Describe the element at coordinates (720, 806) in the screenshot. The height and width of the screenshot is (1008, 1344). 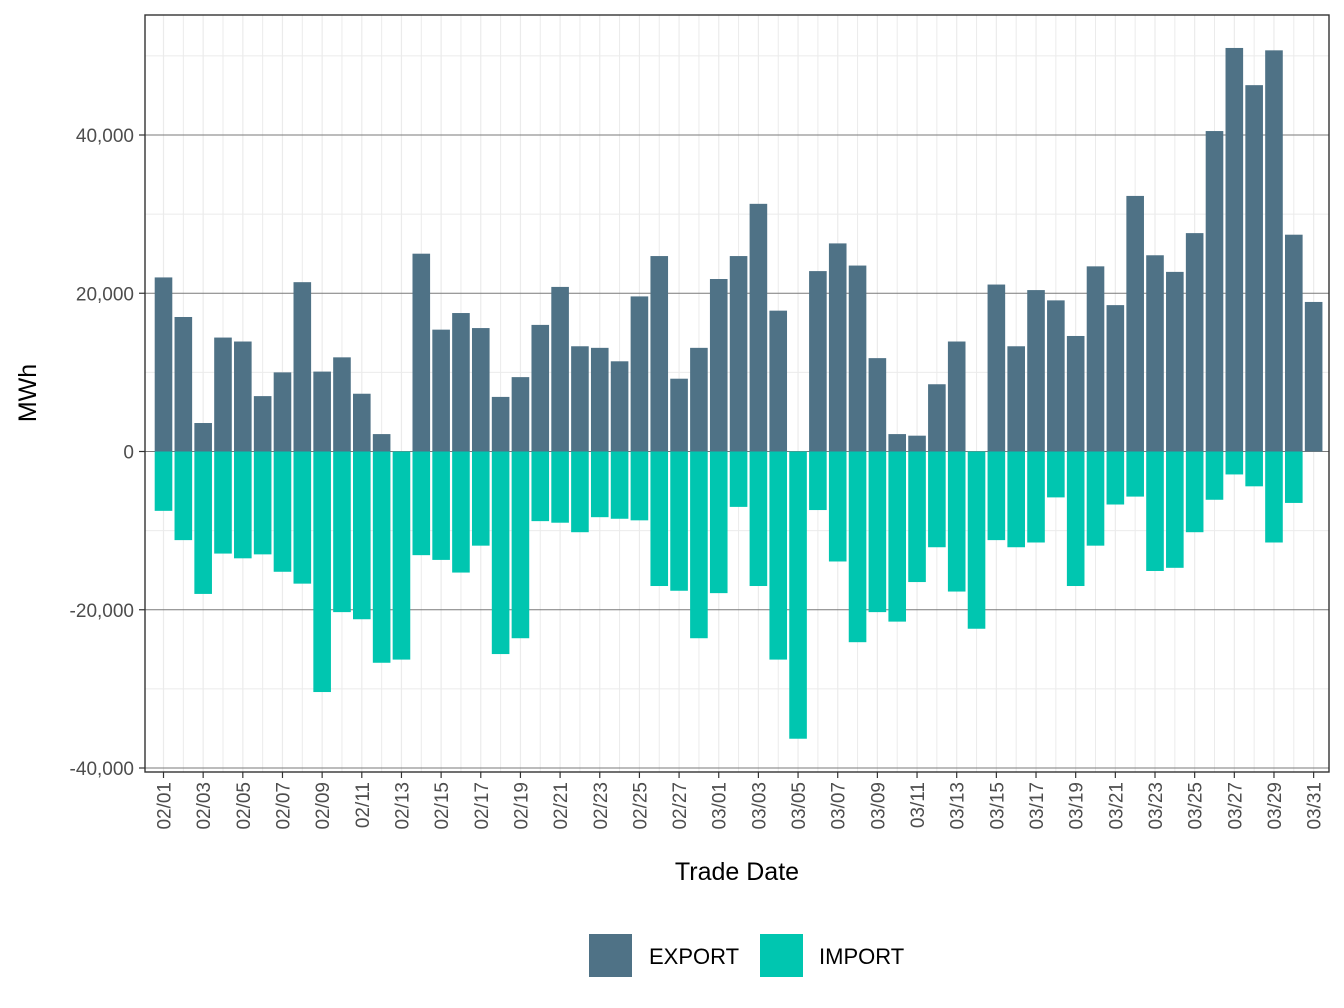
I see `x-tick-label: 03/01` at that location.